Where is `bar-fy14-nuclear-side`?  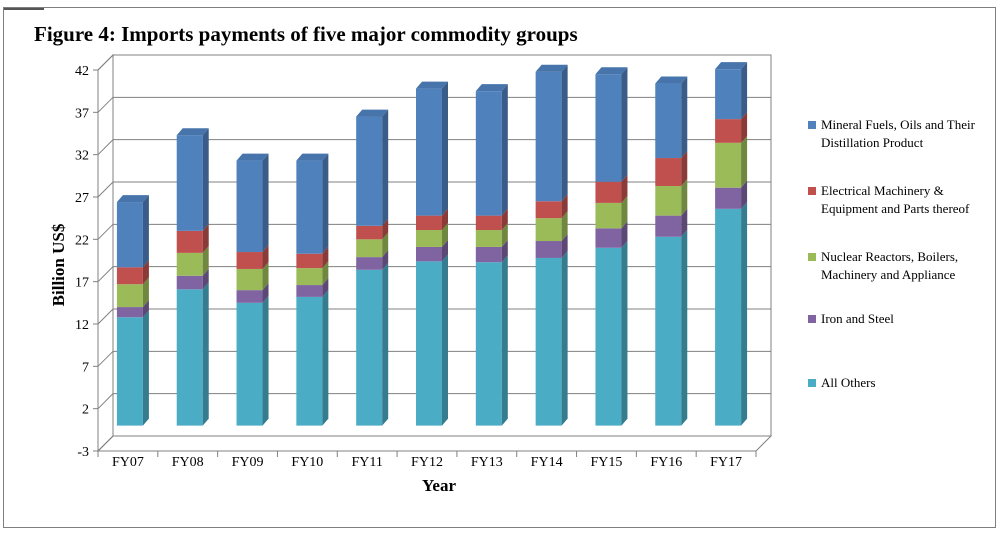
bar-fy14-nuclear-side is located at coordinates (564, 226).